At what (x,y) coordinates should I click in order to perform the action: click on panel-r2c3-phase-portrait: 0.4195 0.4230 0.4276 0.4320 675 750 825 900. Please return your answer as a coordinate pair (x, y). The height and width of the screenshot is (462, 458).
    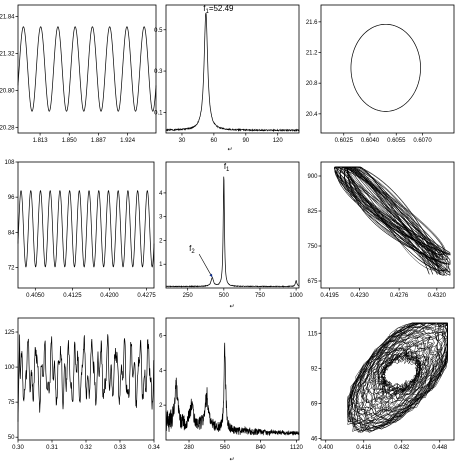
    Looking at the image, I should click on (381, 230).